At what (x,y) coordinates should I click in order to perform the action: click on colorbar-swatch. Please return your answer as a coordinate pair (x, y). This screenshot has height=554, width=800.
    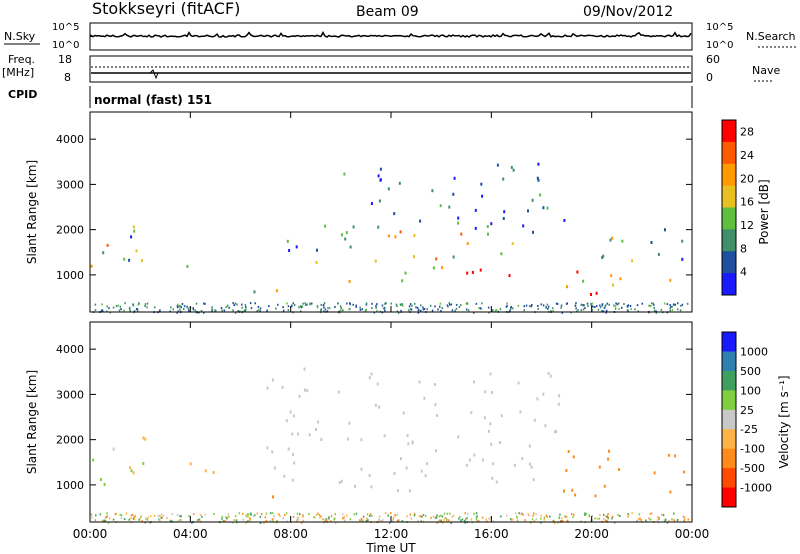
    Looking at the image, I should click on (729, 153).